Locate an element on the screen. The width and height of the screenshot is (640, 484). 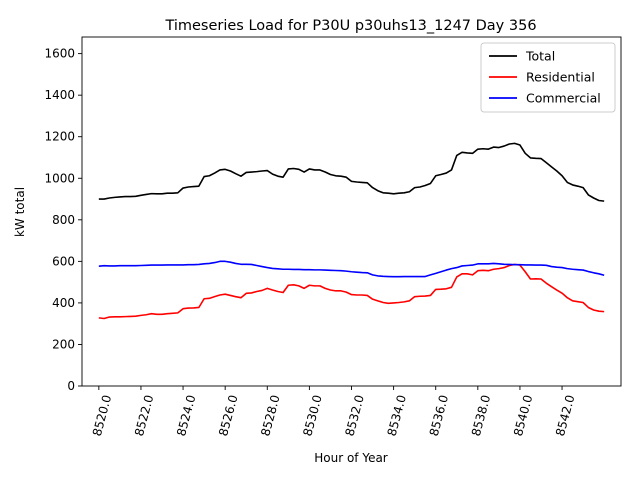
series-line-total is located at coordinates (351, 172).